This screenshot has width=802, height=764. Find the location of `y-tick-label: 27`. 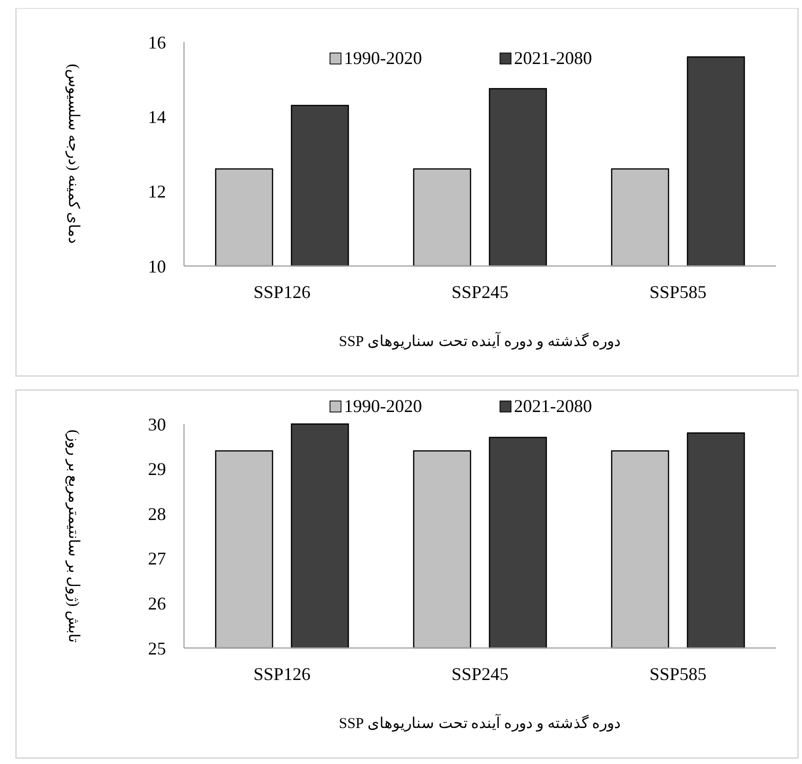

y-tick-label: 27 is located at coordinates (157, 558).